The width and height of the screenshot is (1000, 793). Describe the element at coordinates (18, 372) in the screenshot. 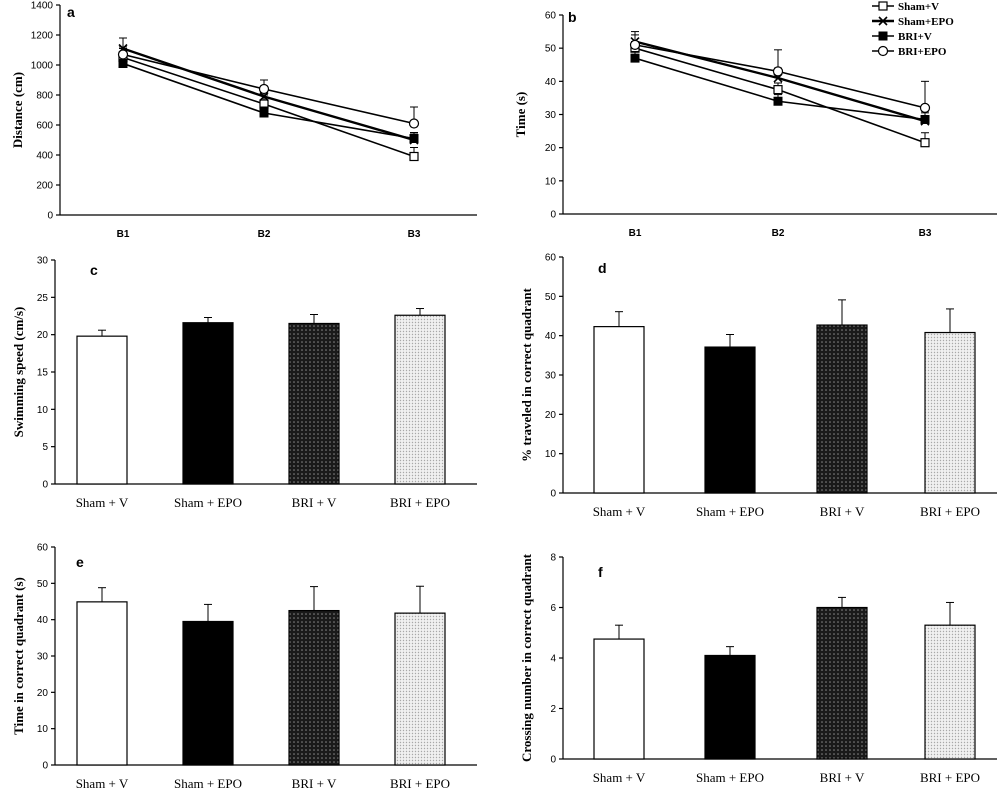

I see `y-axis-label: Swimming speed (cm/s)` at that location.